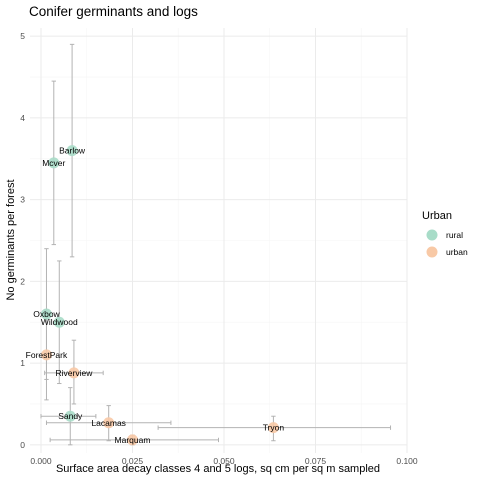 Image resolution: width=480 pixels, height=480 pixels. What do you see at coordinates (22, 445) in the screenshot?
I see `y-tick-label: 0` at bounding box center [22, 445].